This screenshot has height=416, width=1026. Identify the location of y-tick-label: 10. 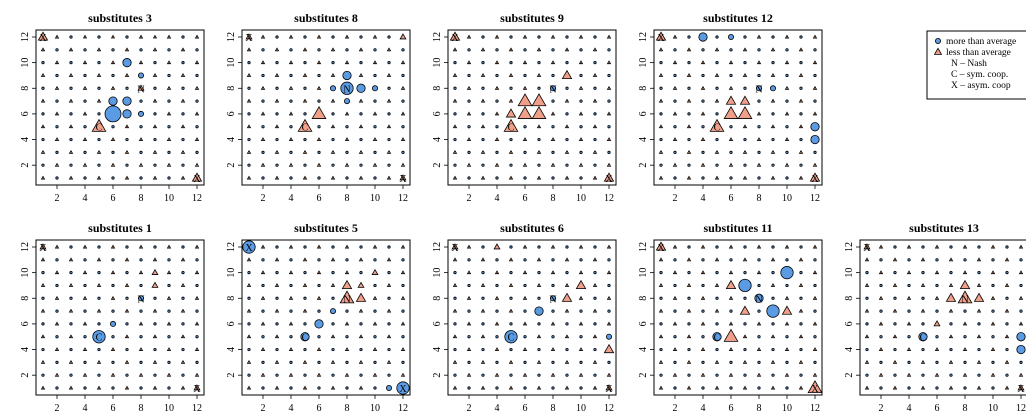
(25, 273).